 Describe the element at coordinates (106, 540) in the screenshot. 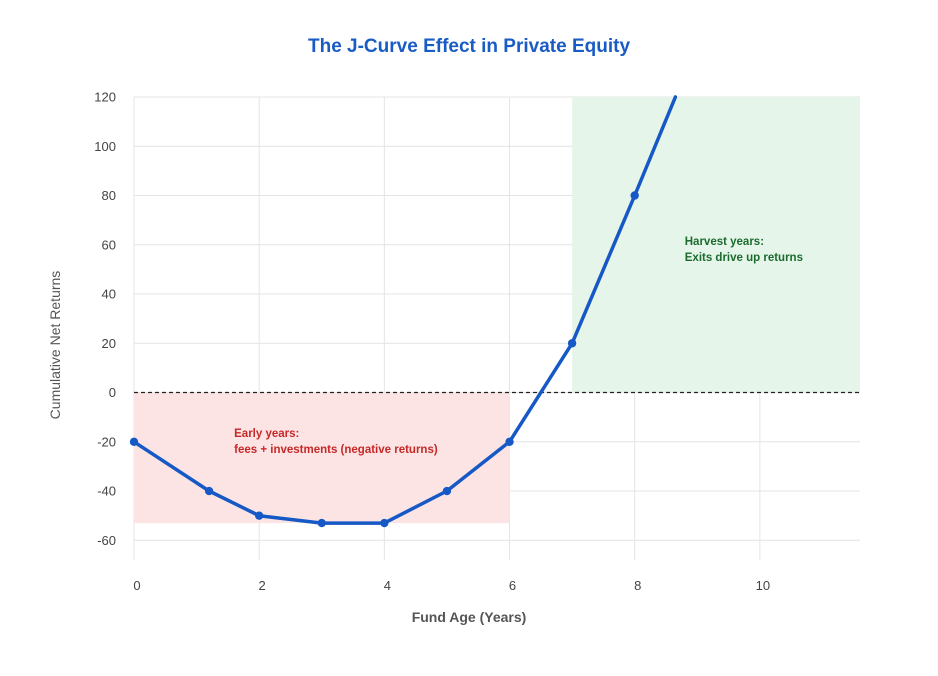

I see `y-tick-label: -60` at that location.